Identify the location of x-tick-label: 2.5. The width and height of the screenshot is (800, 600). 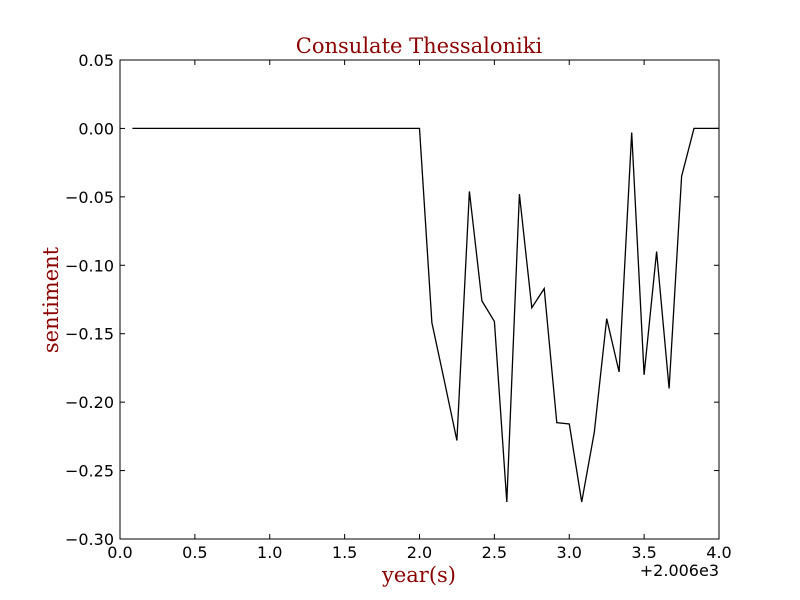
(494, 552).